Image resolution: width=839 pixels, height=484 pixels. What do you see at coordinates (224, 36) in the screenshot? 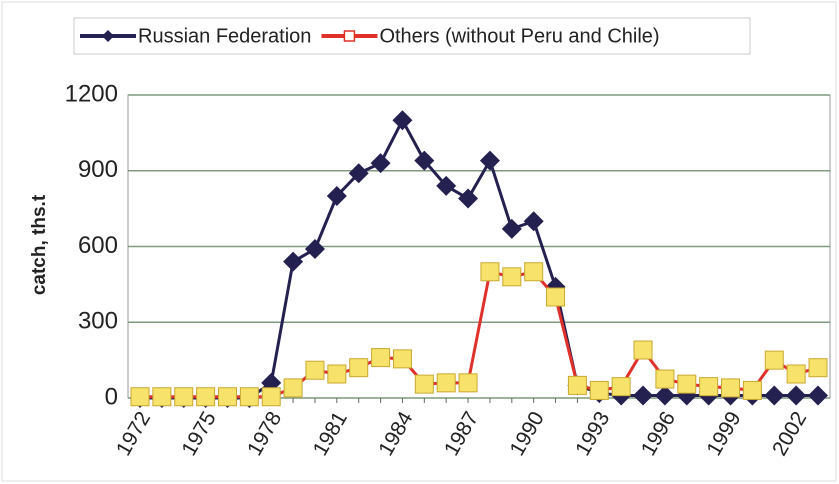
I see `legend-label: Russian Federation` at bounding box center [224, 36].